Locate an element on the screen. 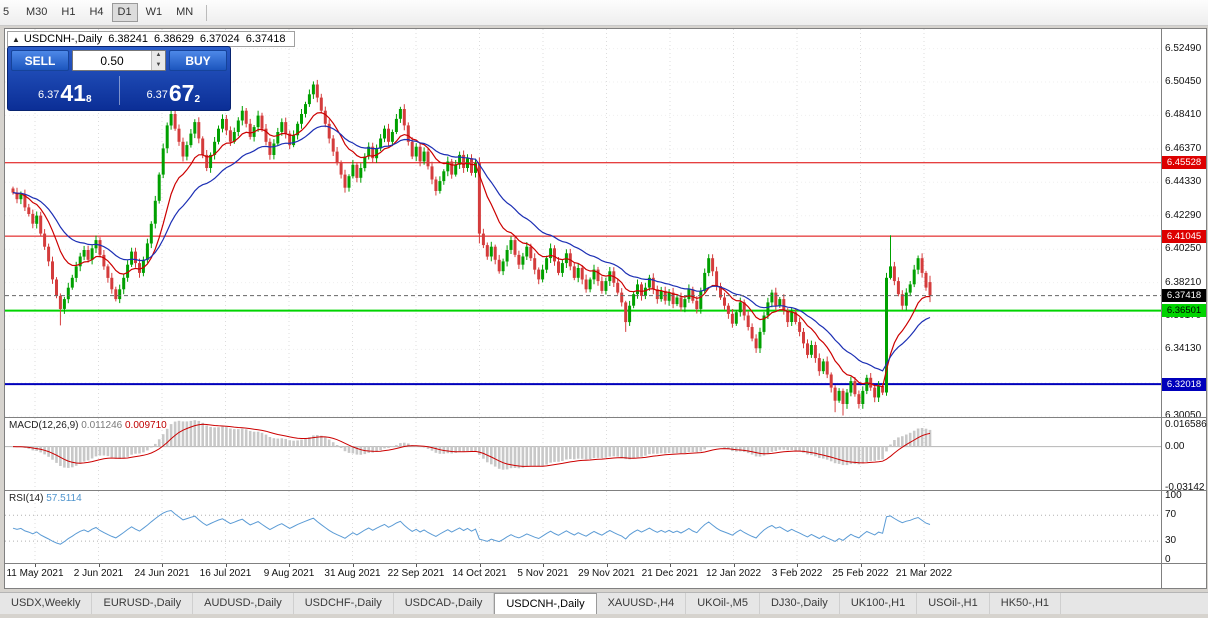  price-axis-tick: 6.44330 is located at coordinates (1183, 182).